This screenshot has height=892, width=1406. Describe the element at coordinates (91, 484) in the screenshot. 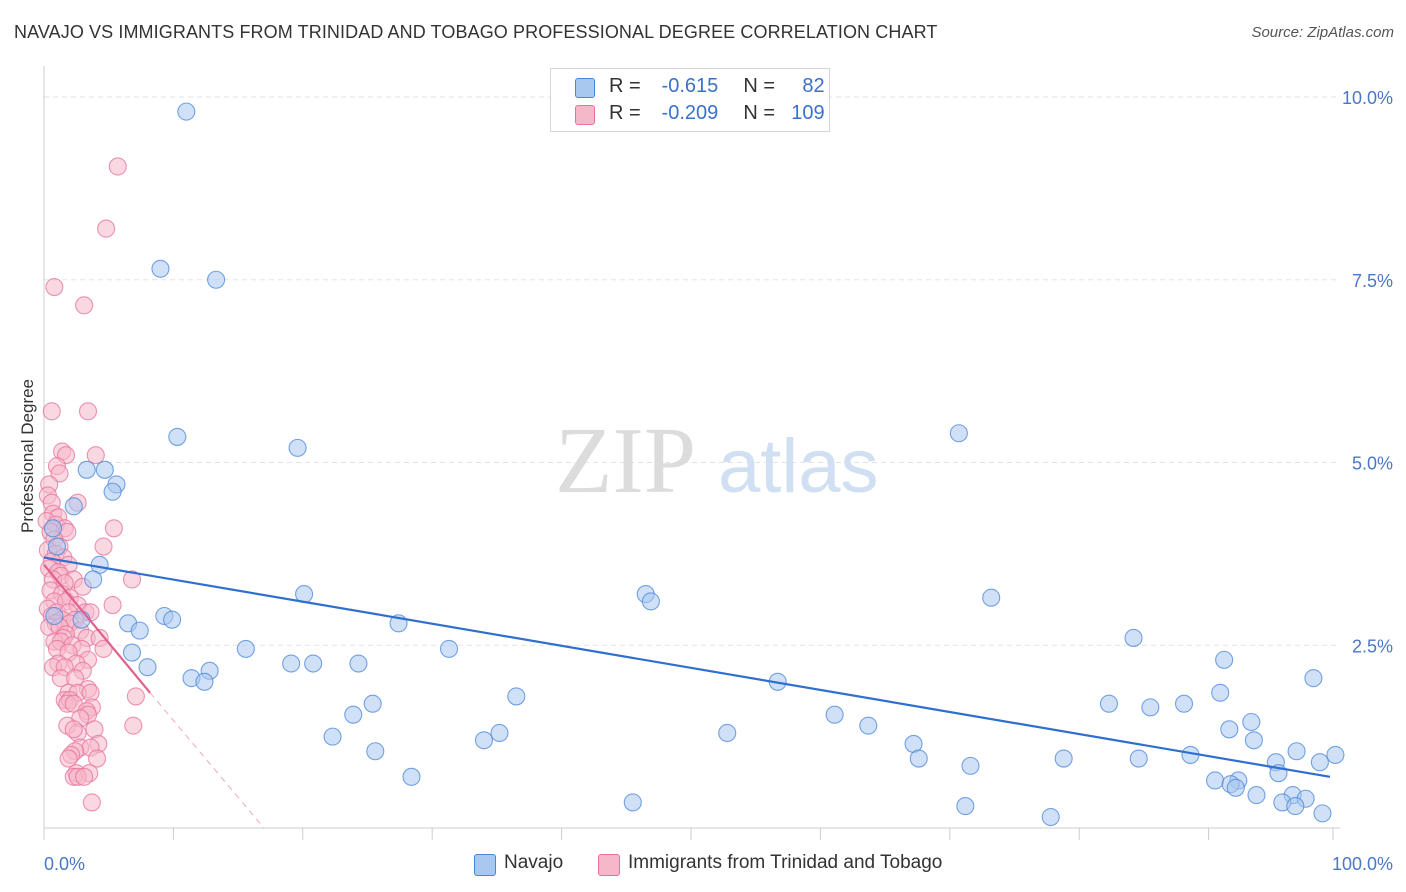

I see `series-trinidad-points` at that location.